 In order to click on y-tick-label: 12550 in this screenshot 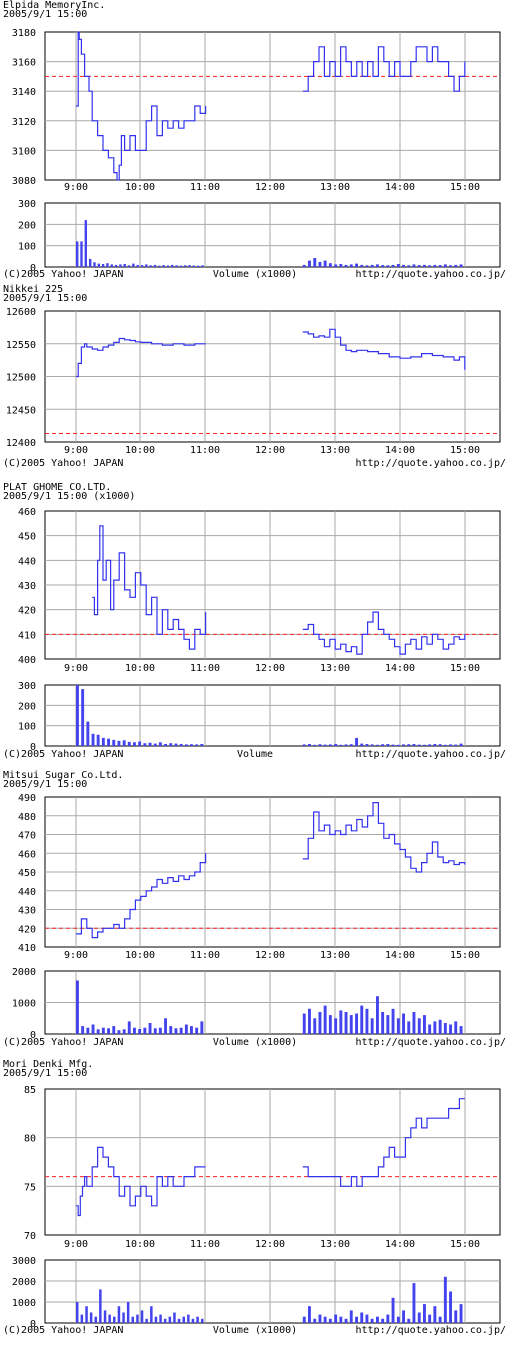, I will do `click(21, 345)`.